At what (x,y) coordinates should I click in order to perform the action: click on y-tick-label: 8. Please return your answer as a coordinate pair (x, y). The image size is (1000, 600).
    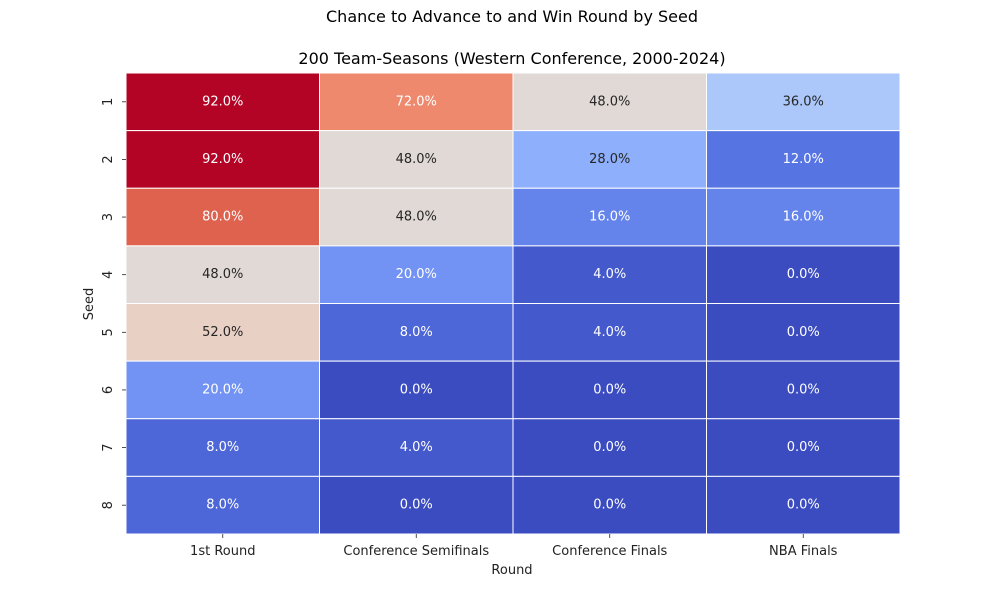
    Looking at the image, I should click on (108, 505).